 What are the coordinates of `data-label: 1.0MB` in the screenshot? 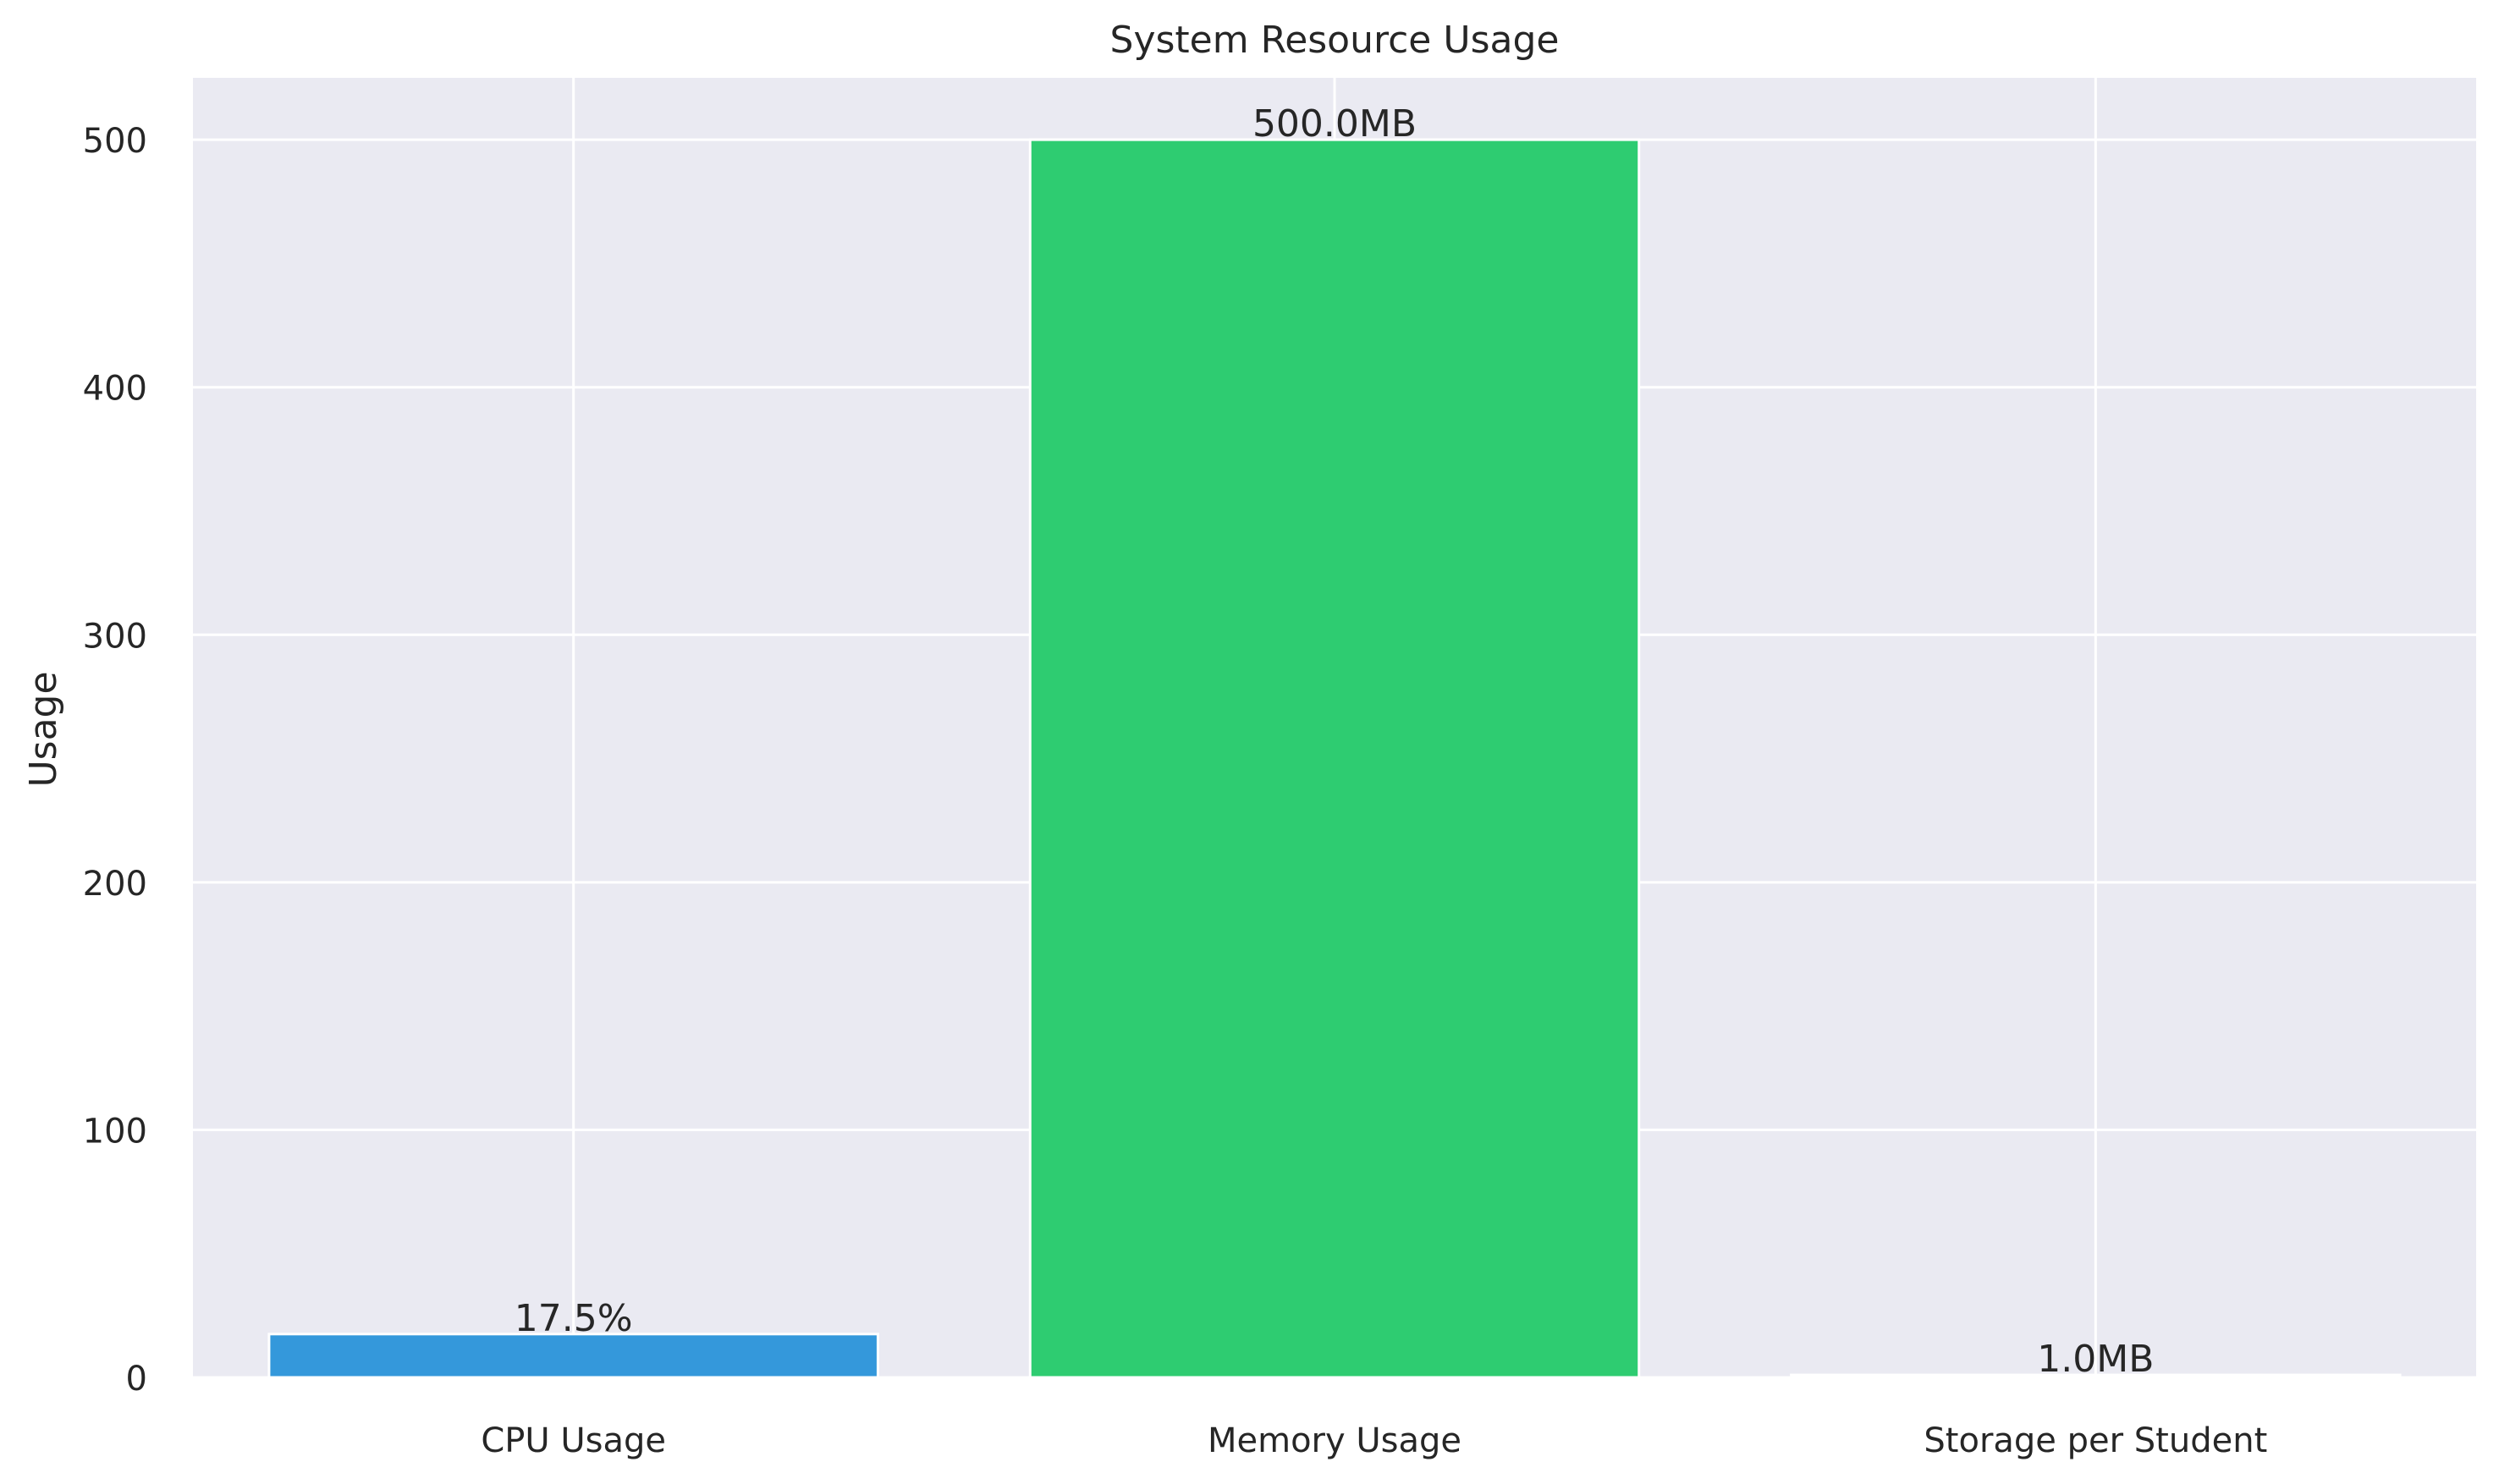 It's located at (2095, 1359).